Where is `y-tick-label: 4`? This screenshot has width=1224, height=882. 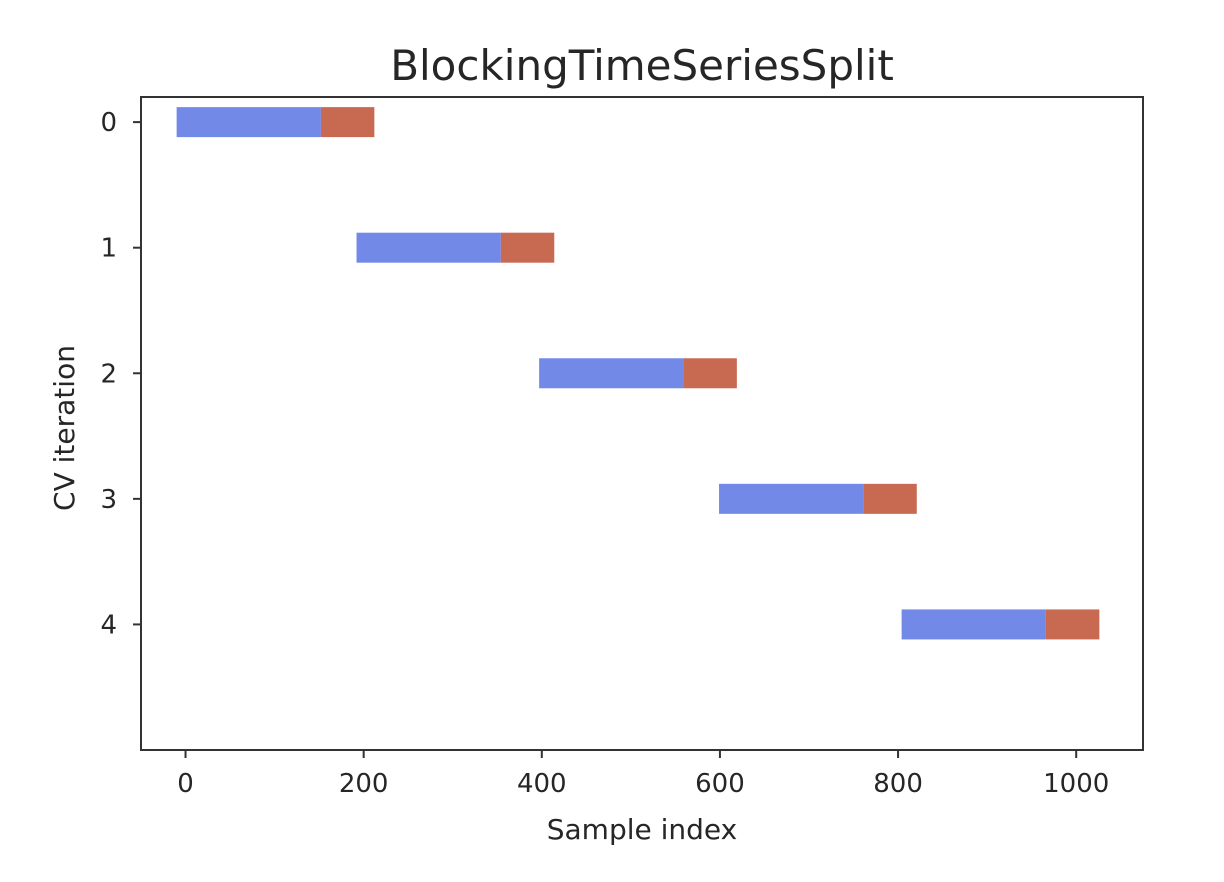
y-tick-label: 4 is located at coordinates (108, 625).